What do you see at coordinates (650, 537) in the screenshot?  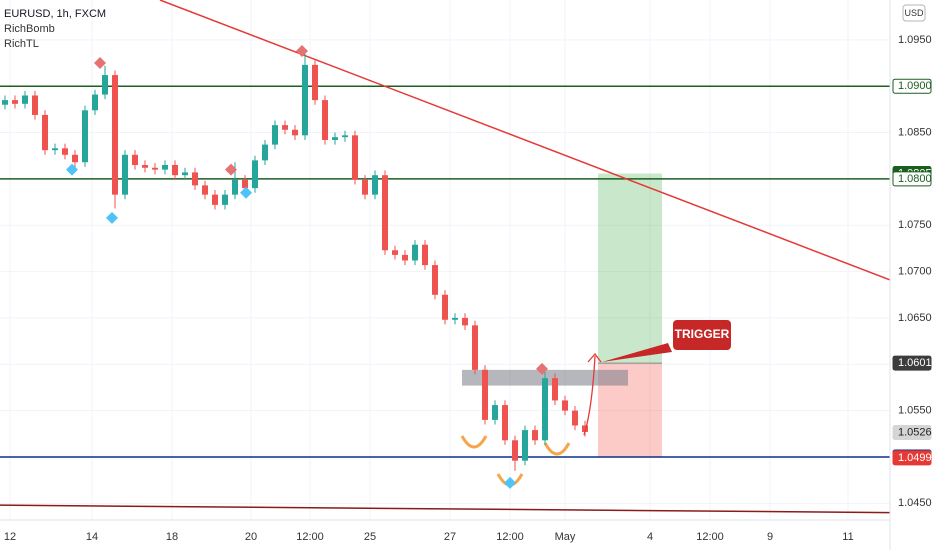 I see `x-tick-label: 4` at bounding box center [650, 537].